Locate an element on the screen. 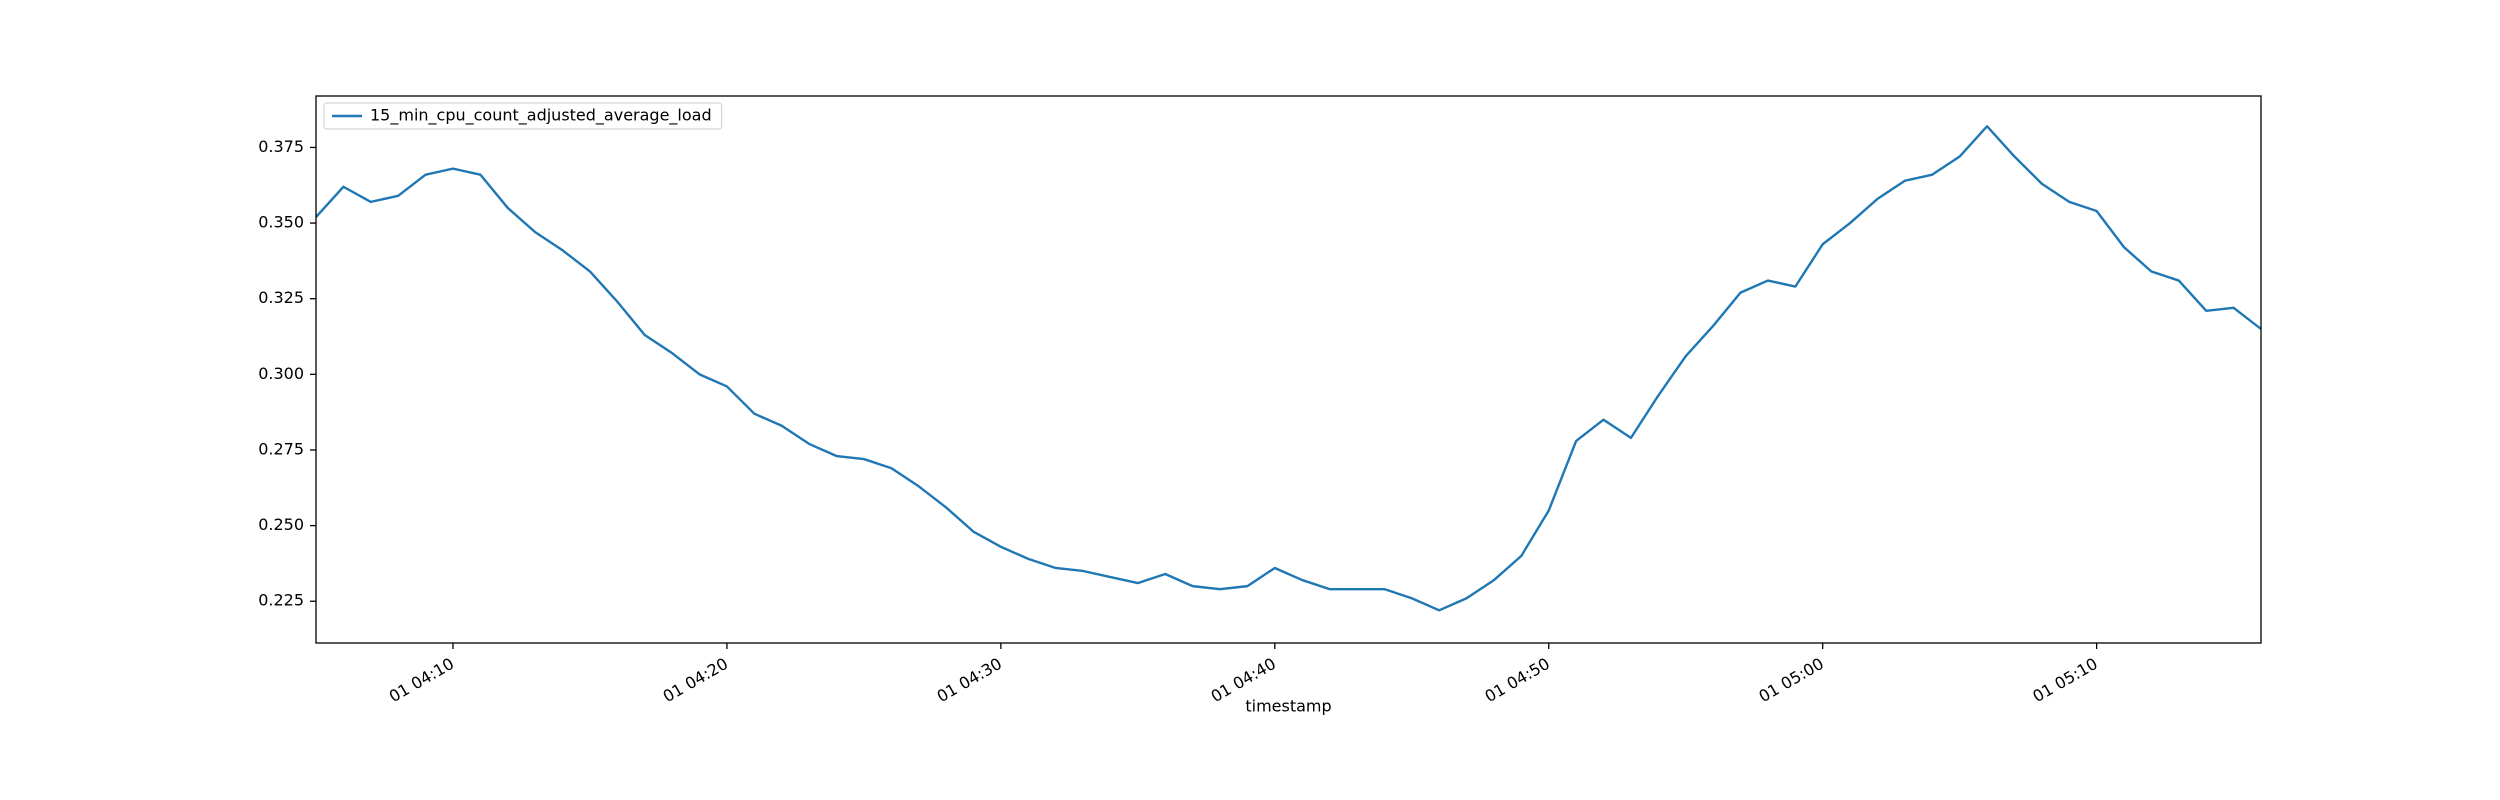 Image resolution: width=2500 pixels, height=800 pixels. x-tick-label: 01 04:50 is located at coordinates (1517, 680).